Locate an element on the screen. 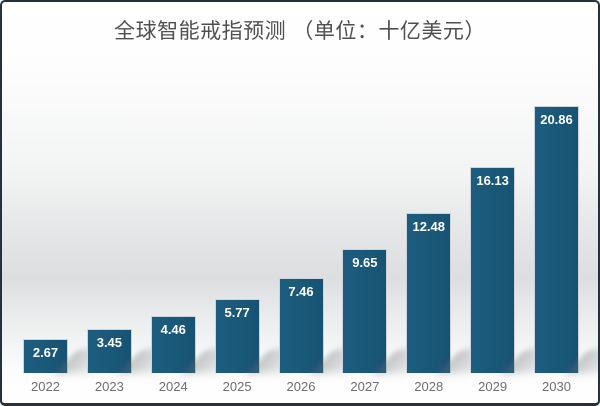  x-axis-tick-label: 2027 is located at coordinates (365, 386).